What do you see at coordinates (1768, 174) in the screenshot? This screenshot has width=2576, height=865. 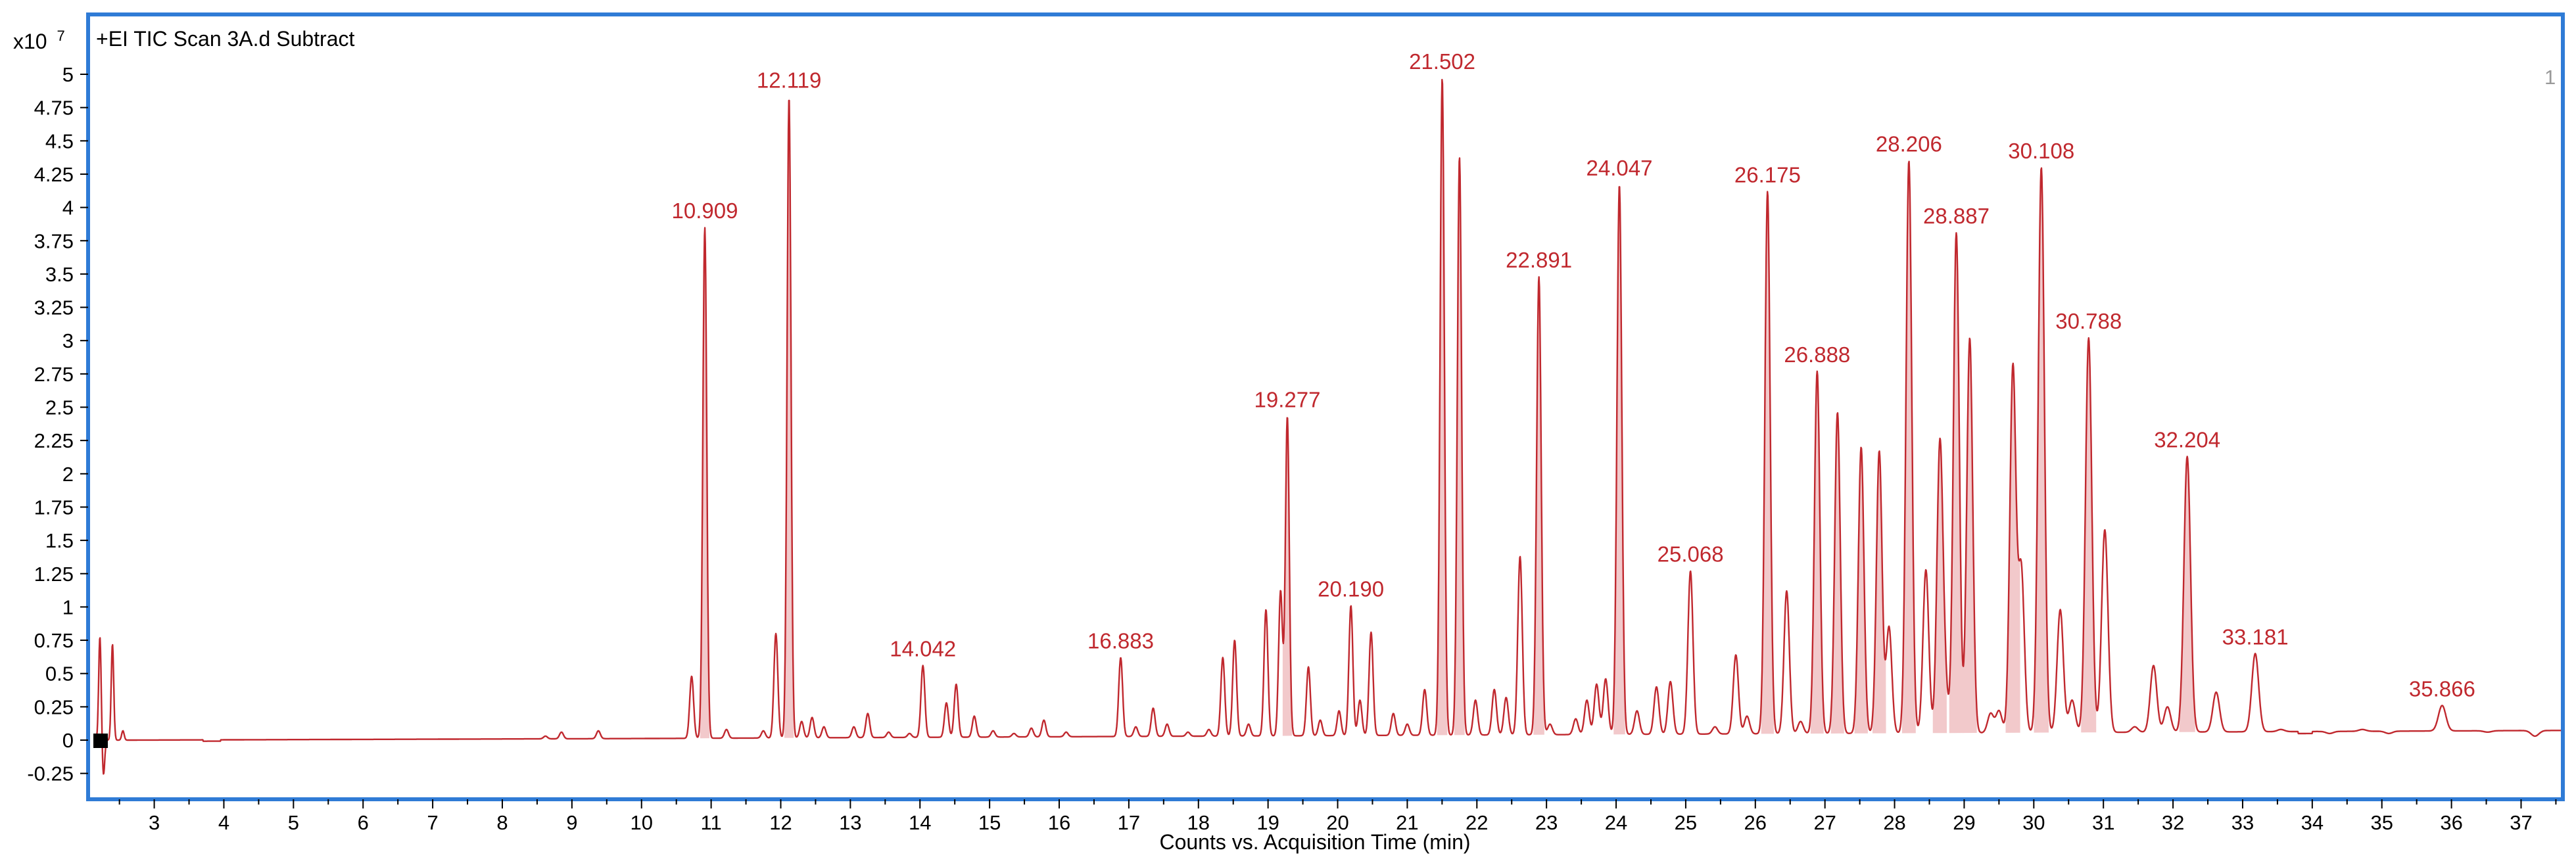 I see `peak-label: 26.175` at bounding box center [1768, 174].